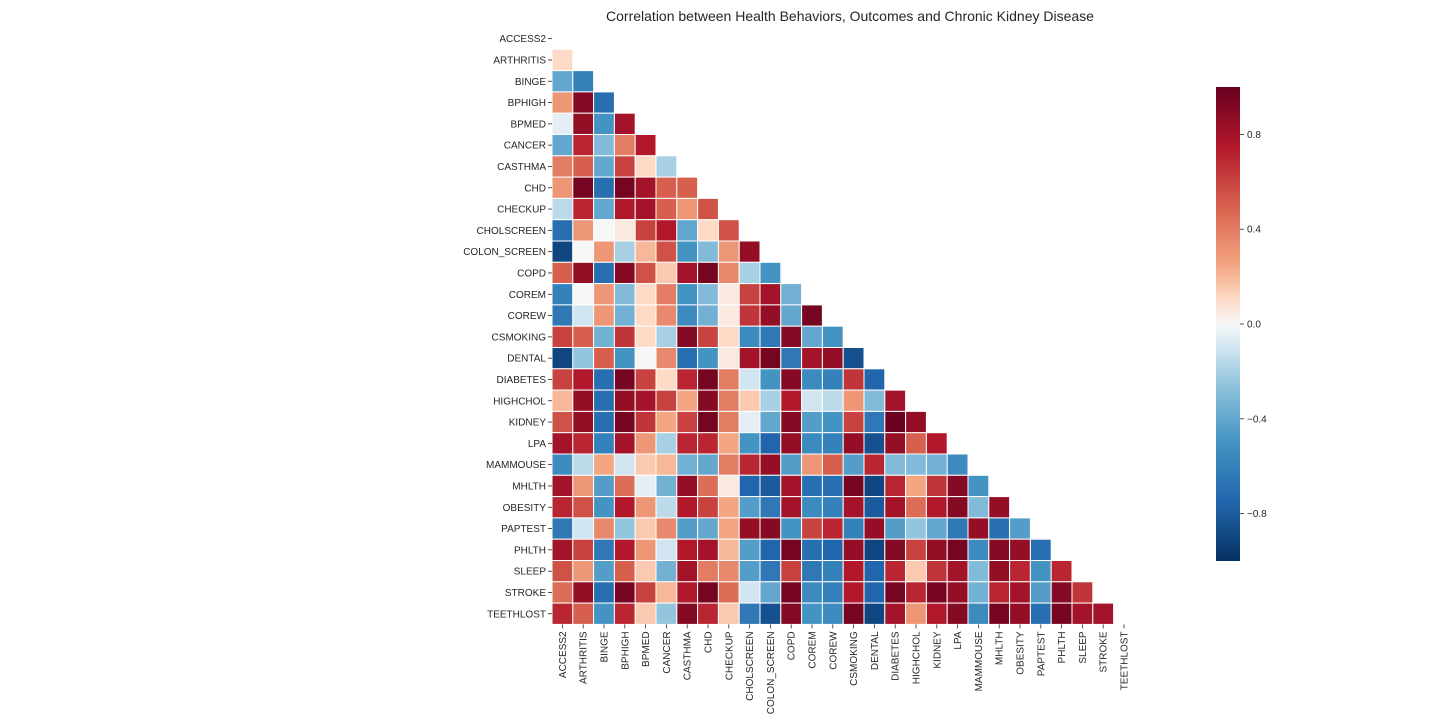  Describe the element at coordinates (563, 654) in the screenshot. I see `x-tick-label: ACCESS2` at that location.